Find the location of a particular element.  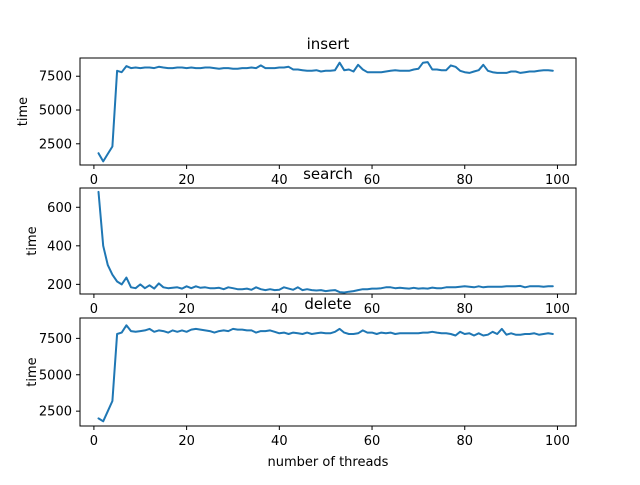

y-axis-label-delete: time is located at coordinates (32, 371).